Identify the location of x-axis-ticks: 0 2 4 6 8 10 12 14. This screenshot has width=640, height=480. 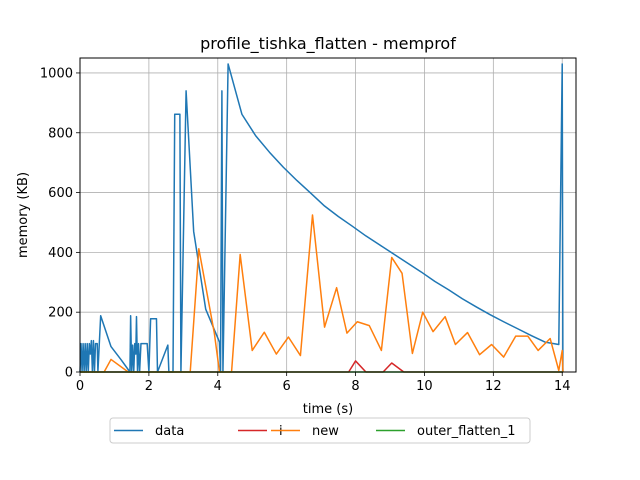
(323, 383).